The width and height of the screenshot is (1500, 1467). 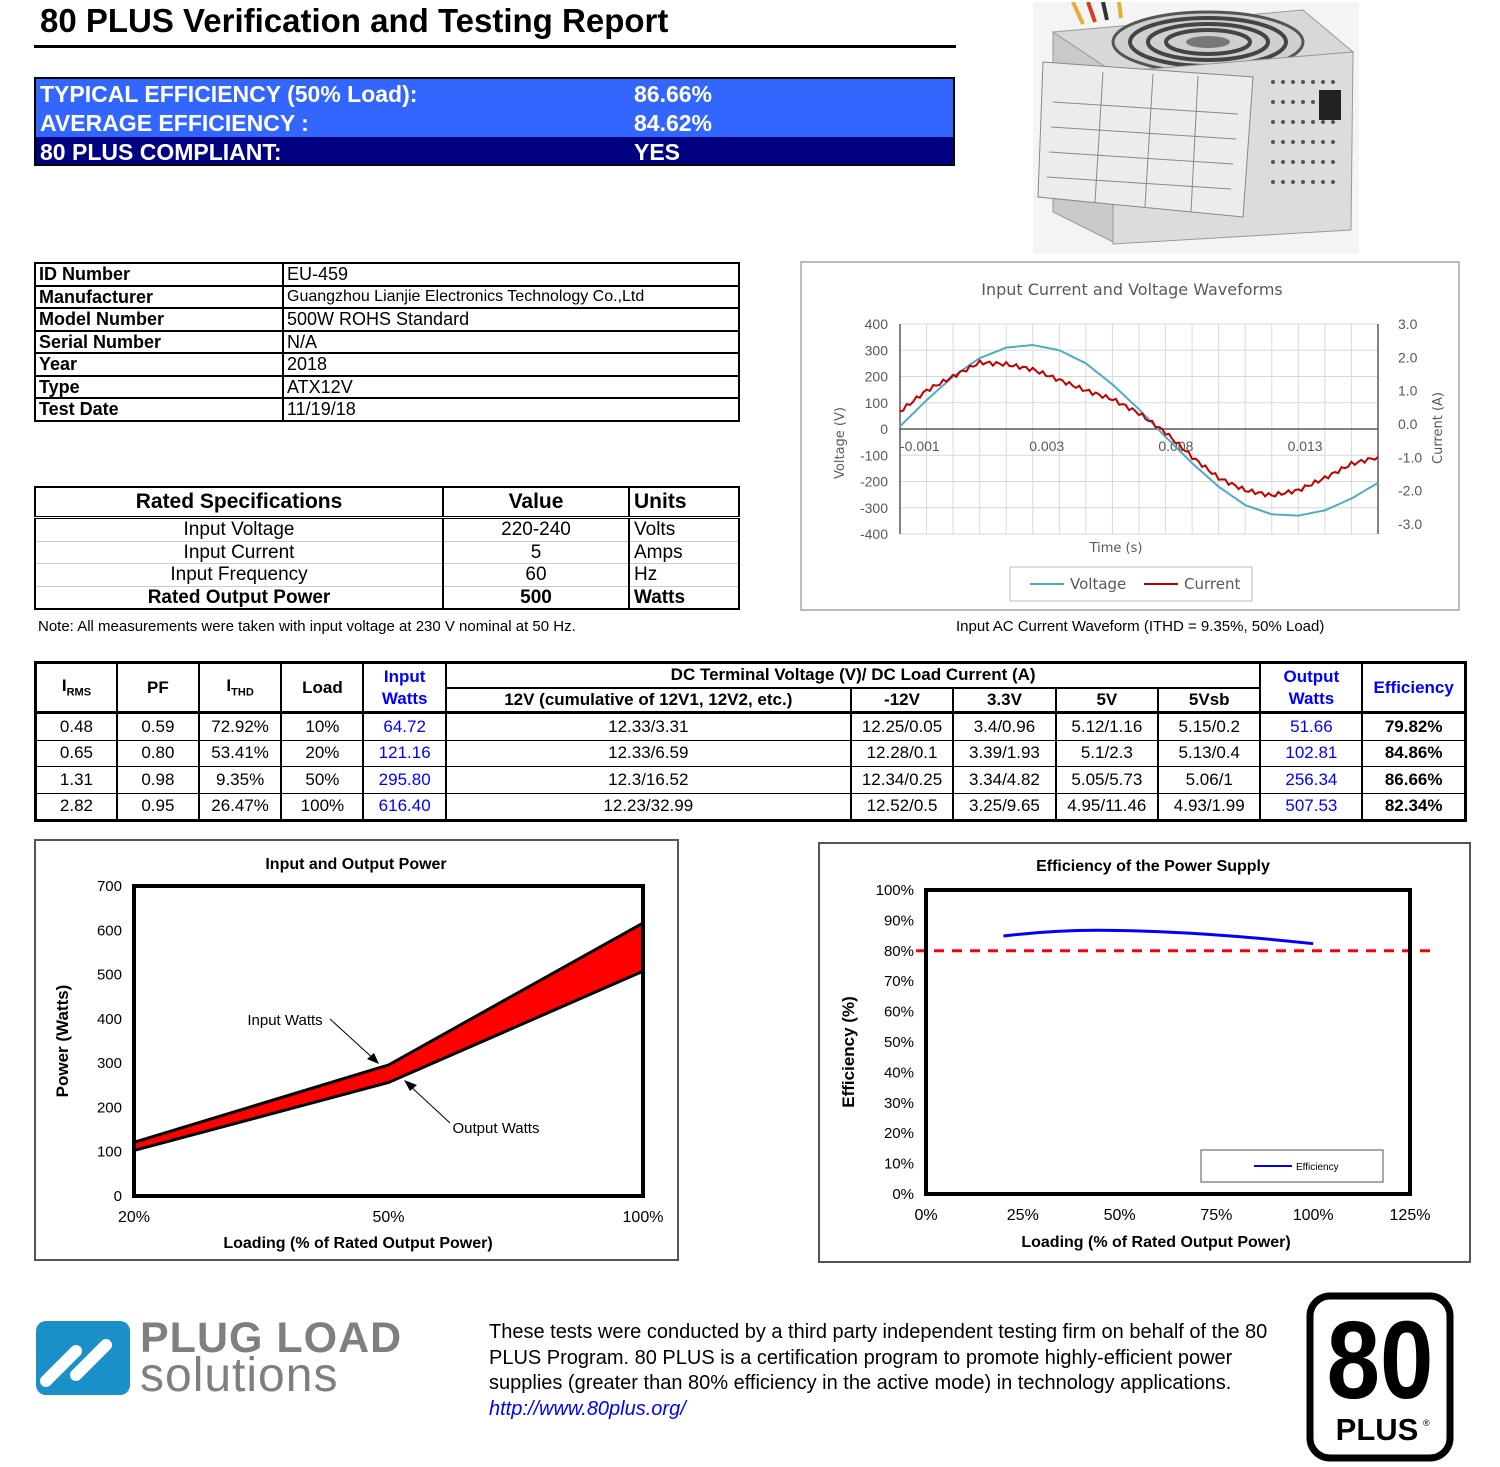 I want to click on wave-x-tick: -0.001, so click(x=920, y=446).